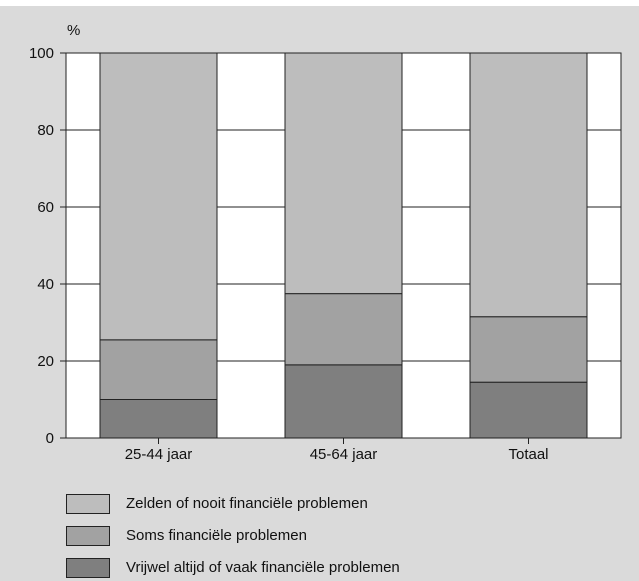  Describe the element at coordinates (88, 536) in the screenshot. I see `legend-swatch-soms` at that location.